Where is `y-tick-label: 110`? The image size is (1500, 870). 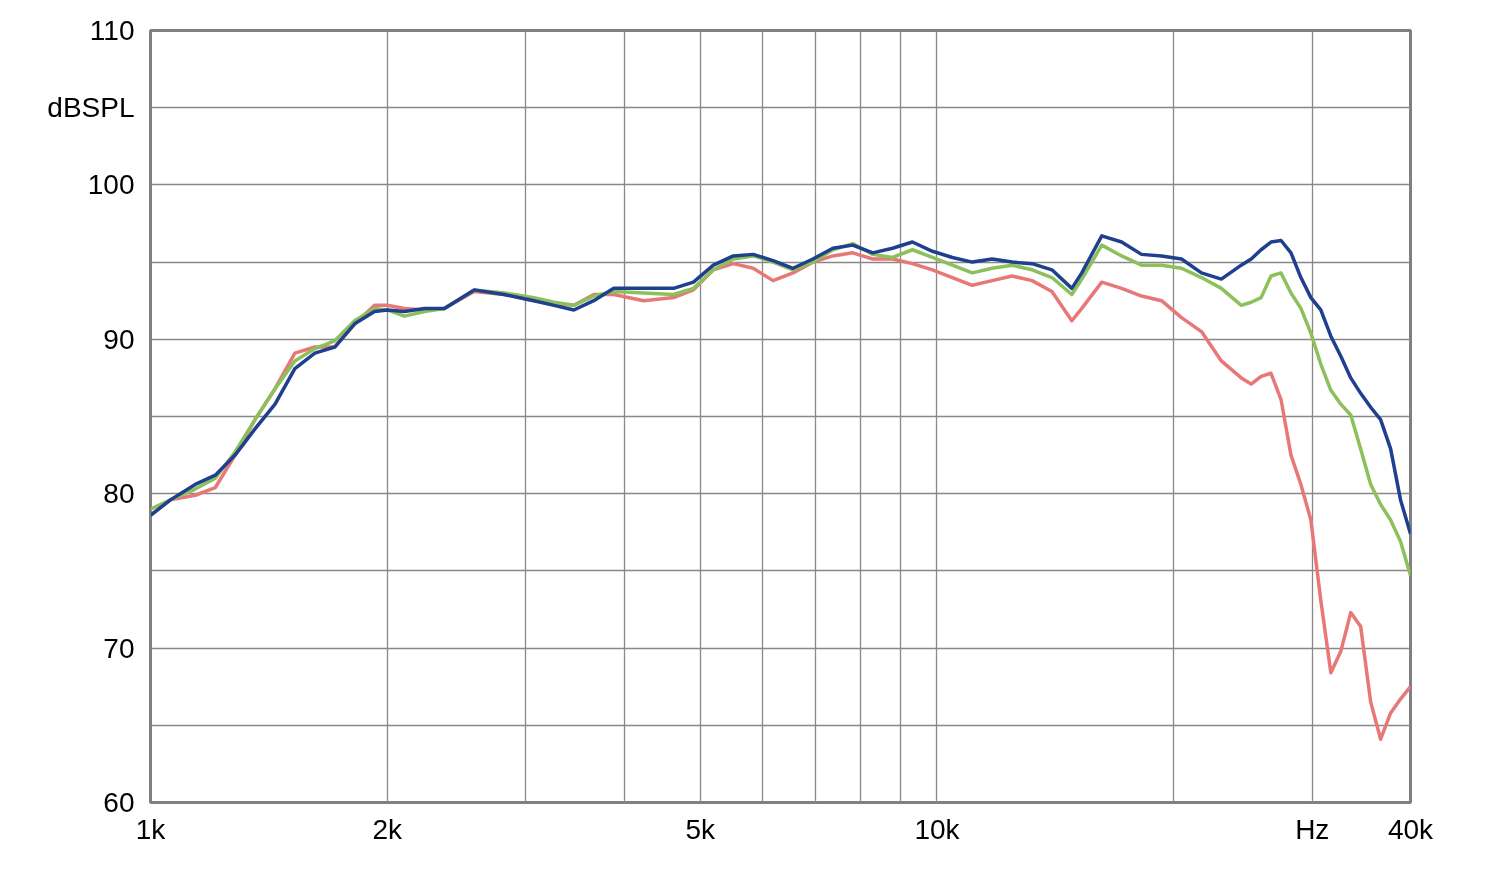
y-tick-label: 110 is located at coordinates (112, 30).